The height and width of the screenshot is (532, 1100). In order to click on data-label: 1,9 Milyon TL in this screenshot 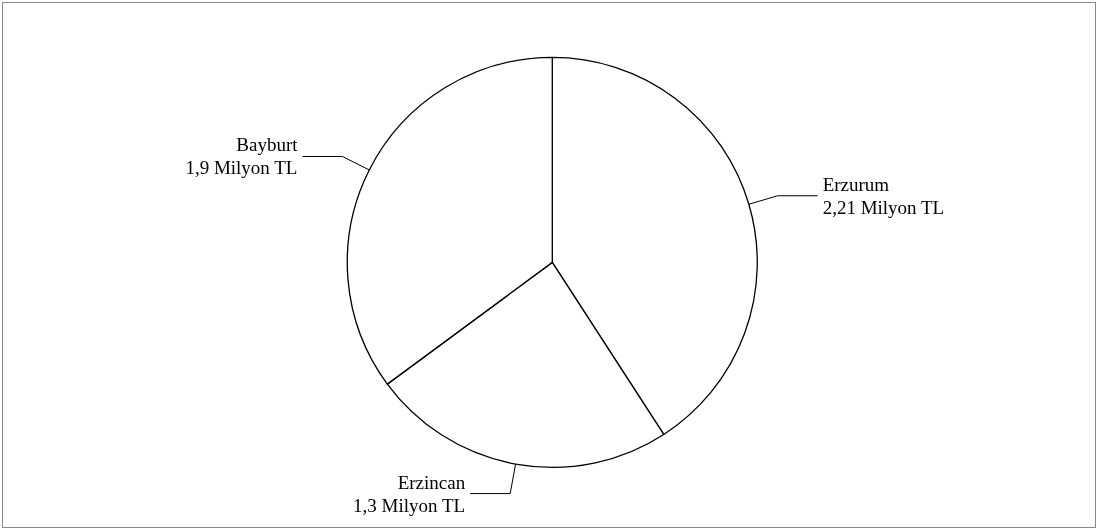, I will do `click(241, 168)`.